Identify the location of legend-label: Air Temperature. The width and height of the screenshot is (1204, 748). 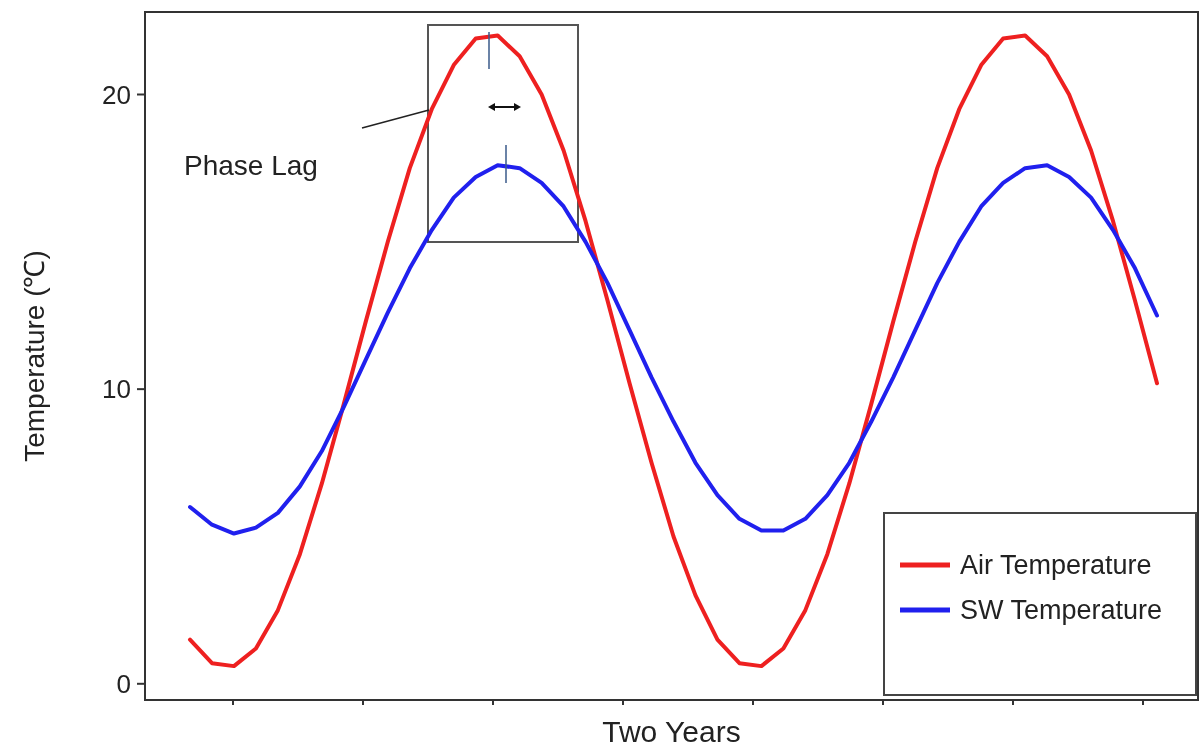
(1056, 565).